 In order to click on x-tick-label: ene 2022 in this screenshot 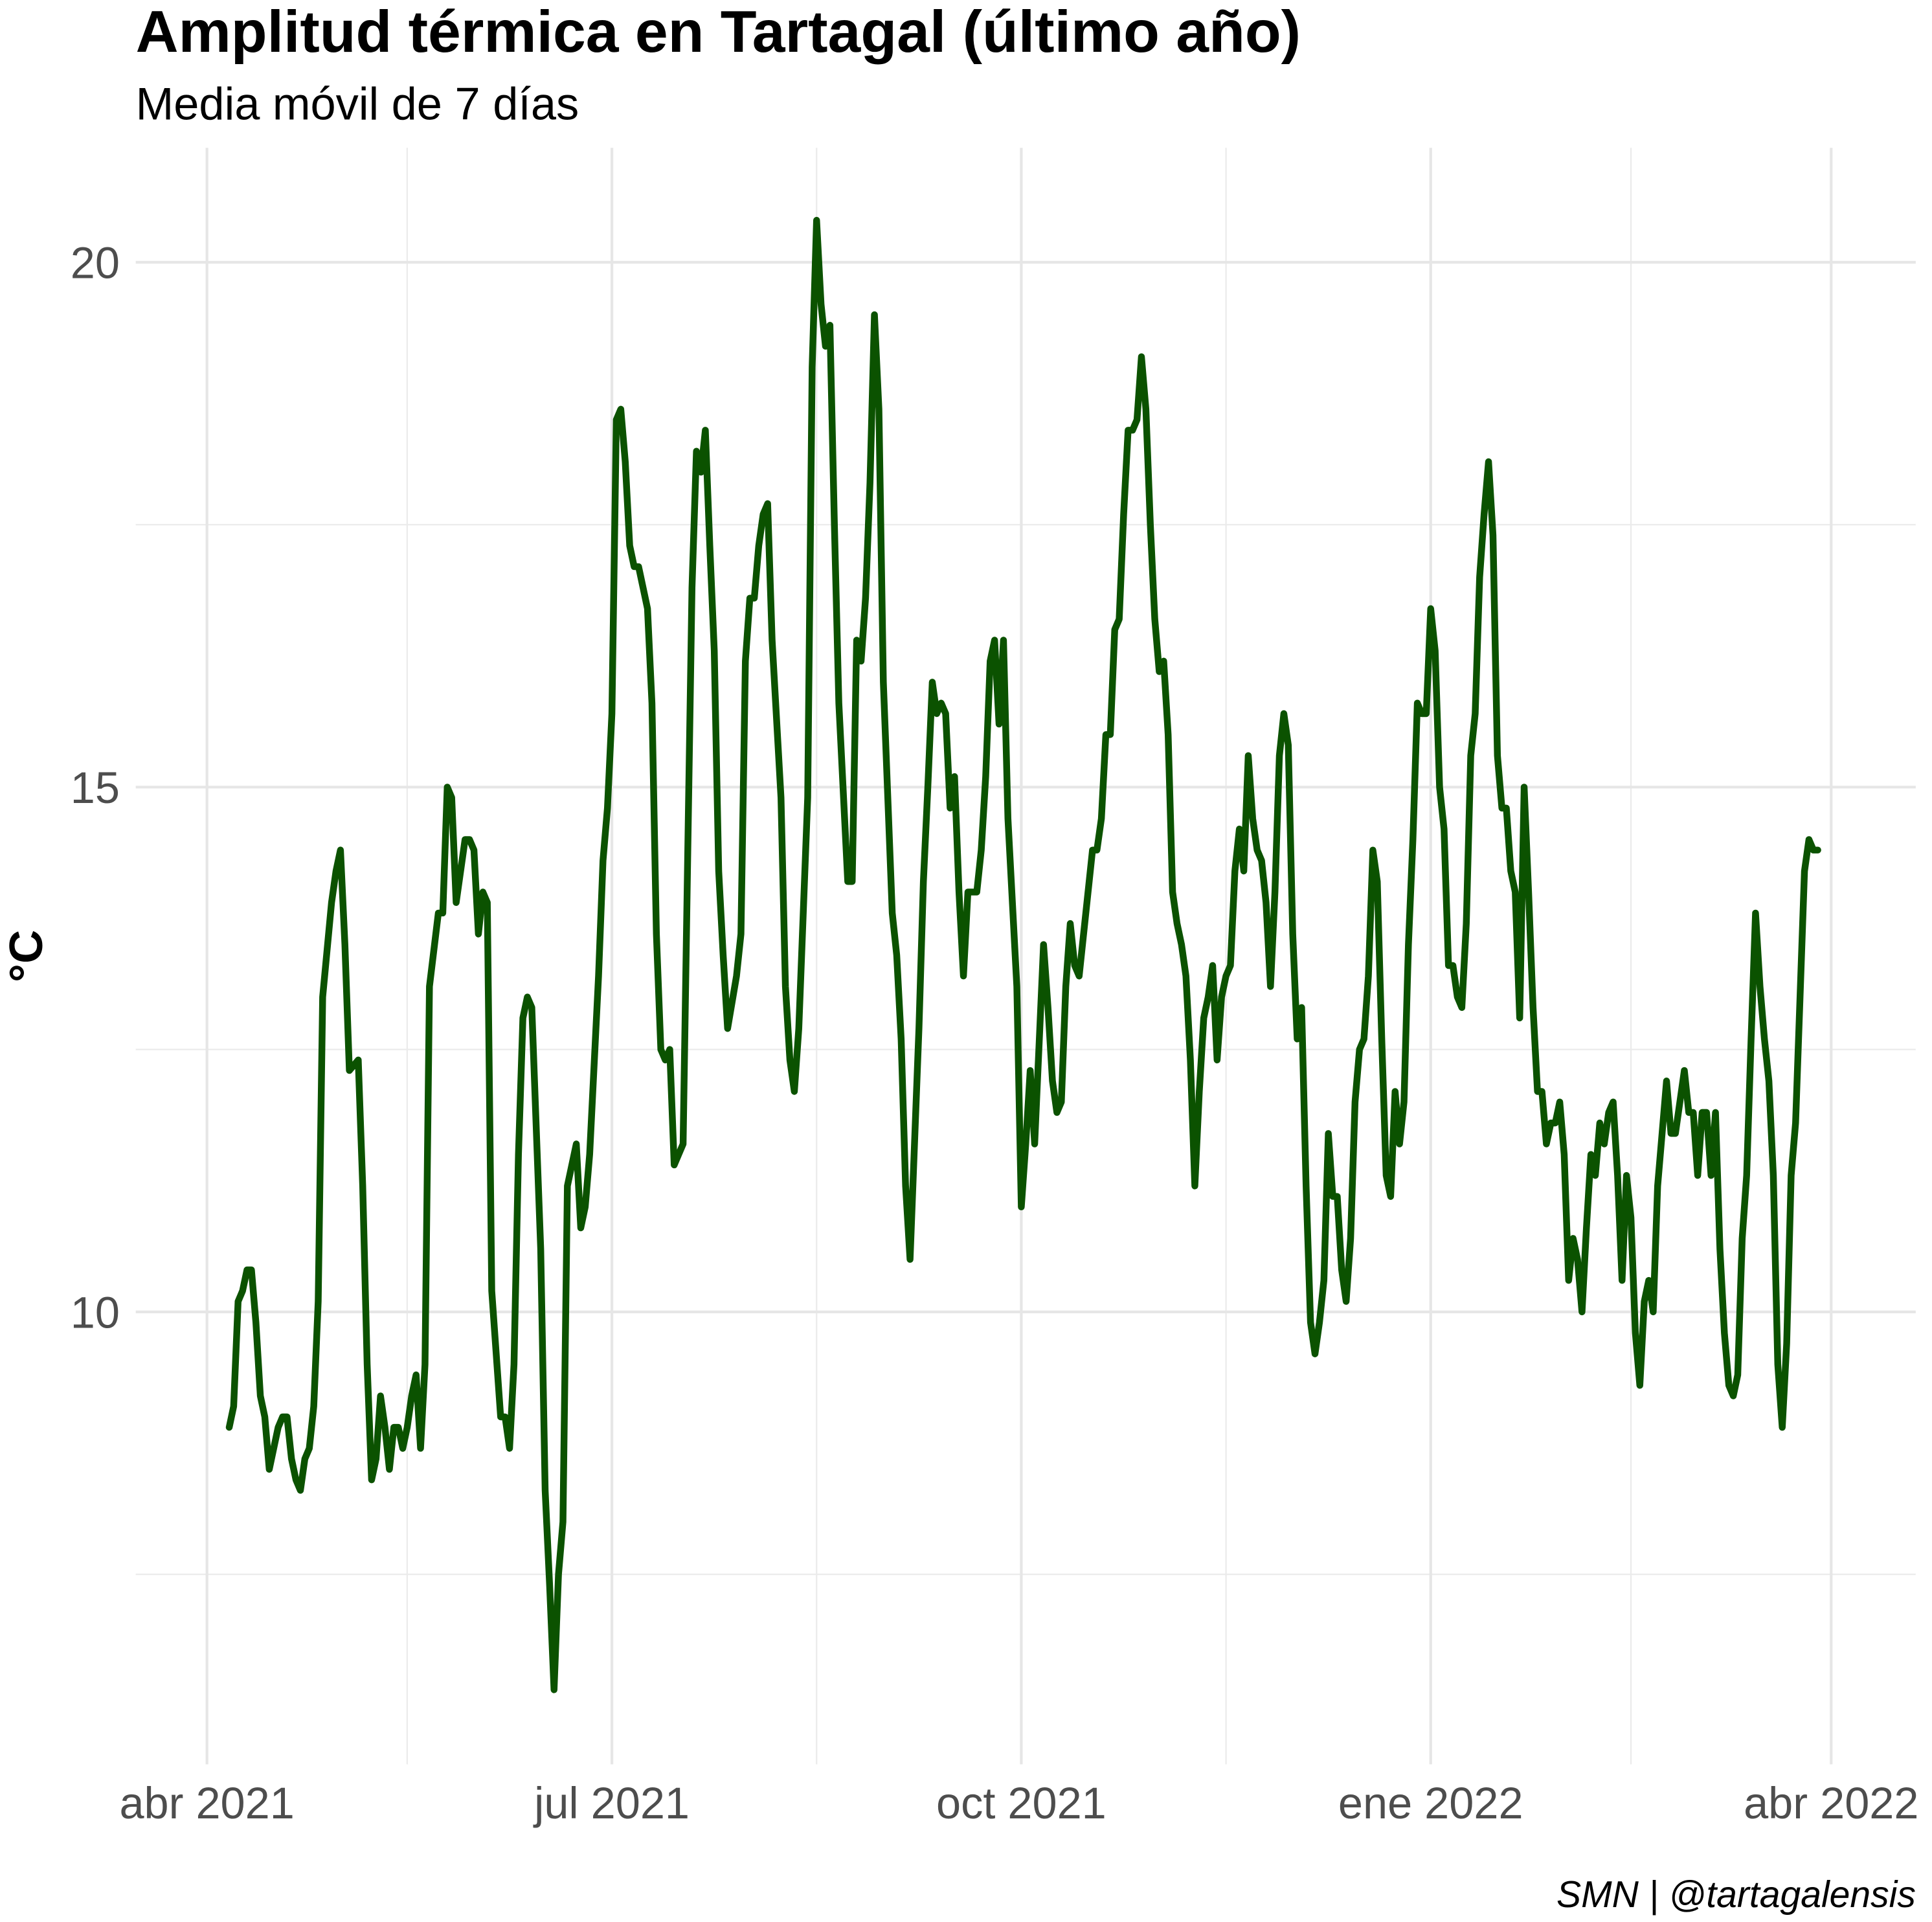, I will do `click(1431, 1803)`.